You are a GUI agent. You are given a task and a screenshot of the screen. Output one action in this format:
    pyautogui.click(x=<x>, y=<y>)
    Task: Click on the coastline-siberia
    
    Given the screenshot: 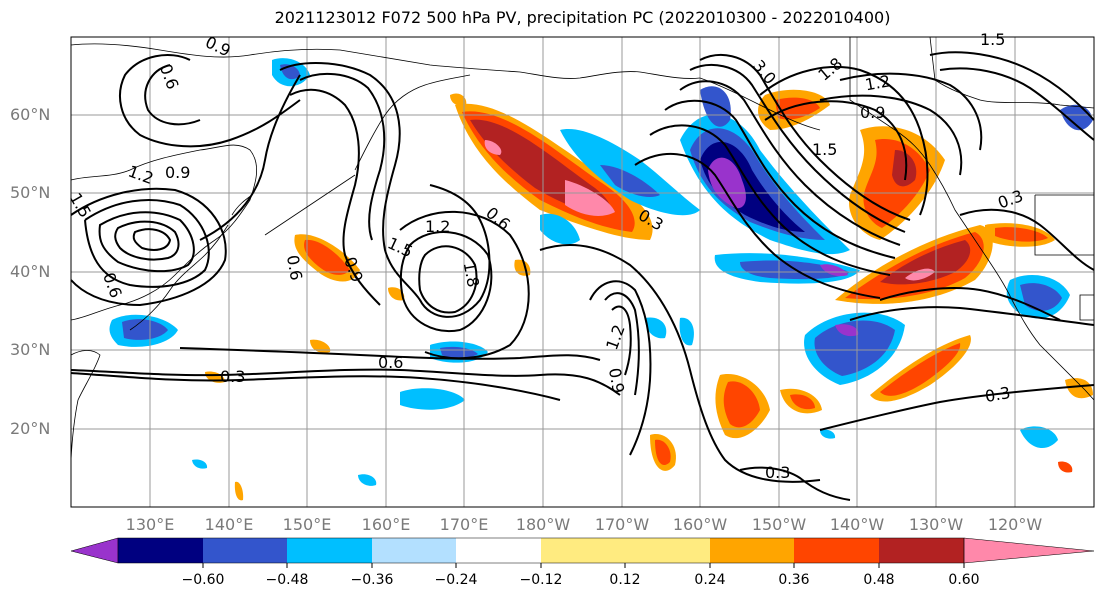 What is the action you would take?
    pyautogui.click(x=295, y=58)
    